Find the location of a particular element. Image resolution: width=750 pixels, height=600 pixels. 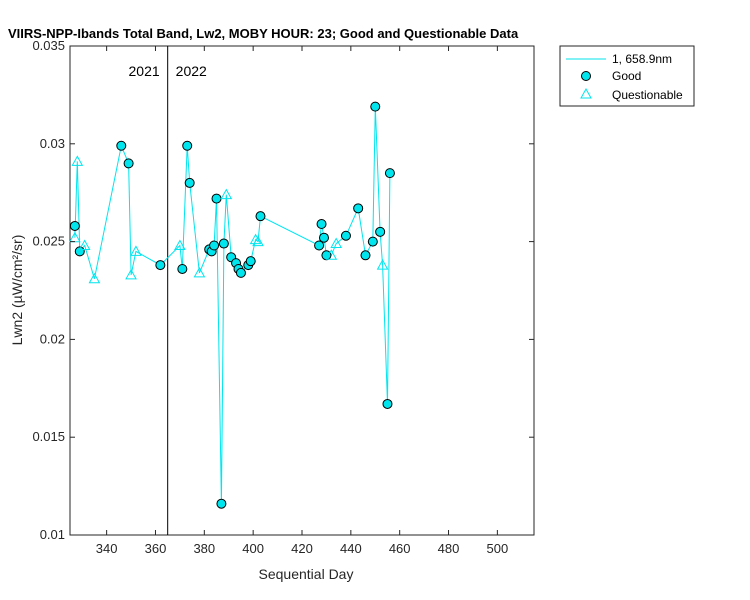

y-tick-label: 0.02 is located at coordinates (52, 338).